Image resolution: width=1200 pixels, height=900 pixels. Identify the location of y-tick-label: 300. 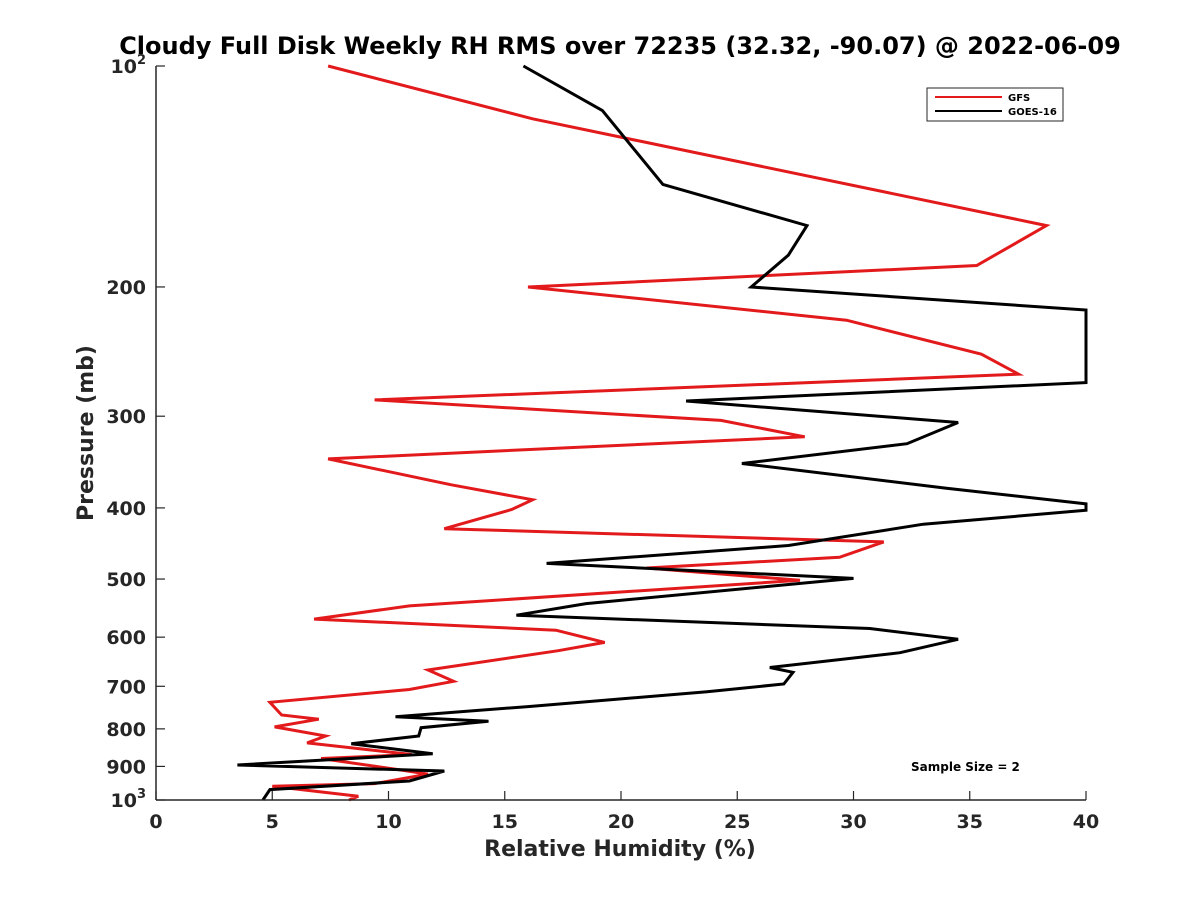
(126, 417).